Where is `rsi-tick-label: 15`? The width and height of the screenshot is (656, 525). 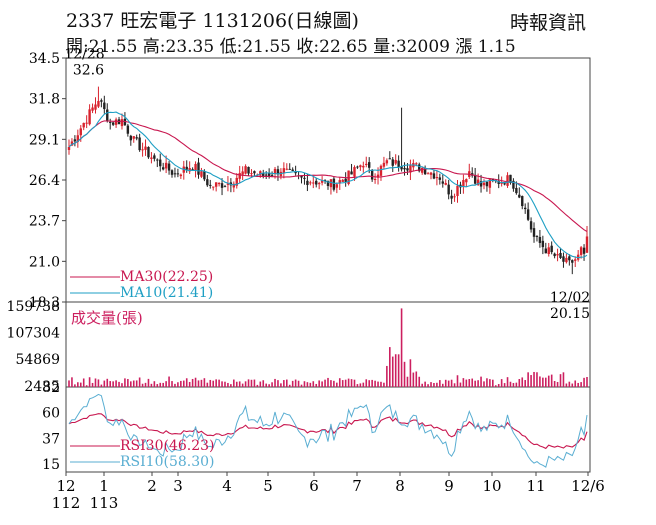
rsi-tick-label: 15 is located at coordinates (51, 465).